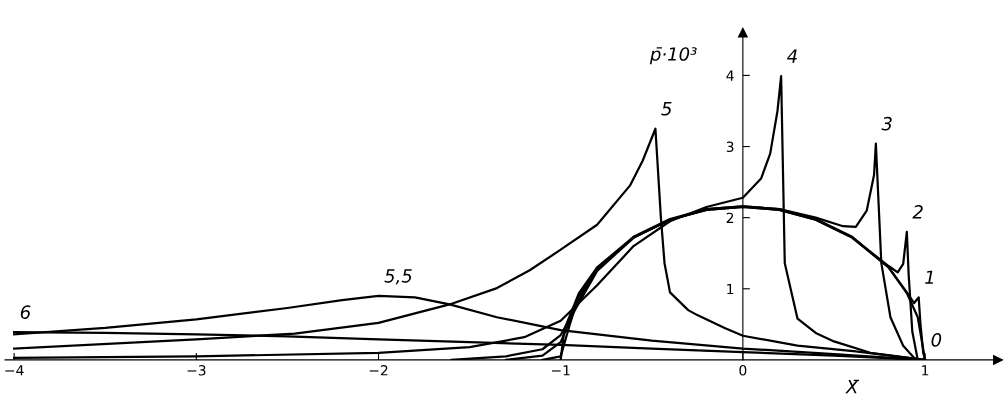 Image resolution: width=1008 pixels, height=409 pixels. I want to click on annotation: 5,5, so click(398, 277).